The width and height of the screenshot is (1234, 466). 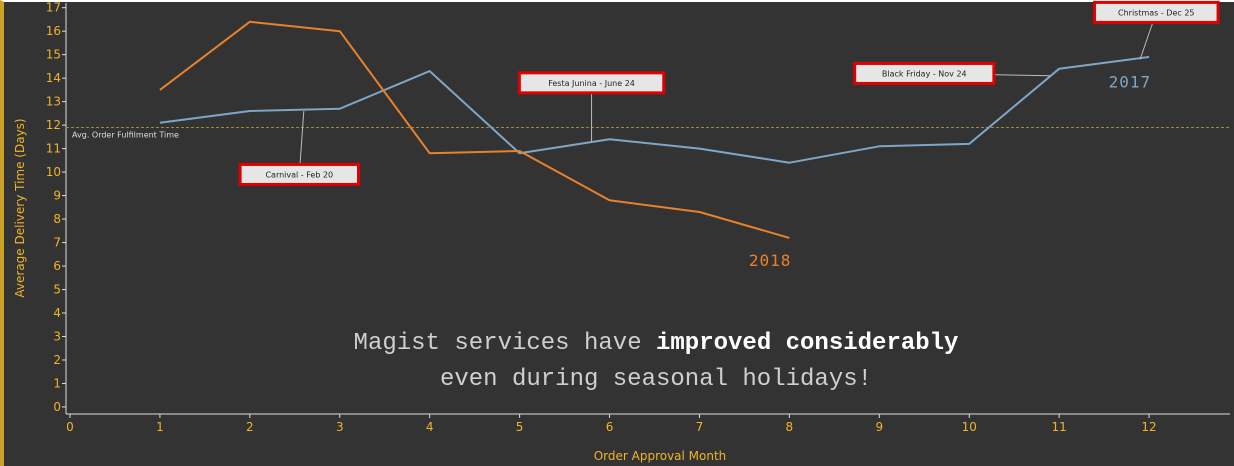 What do you see at coordinates (790, 427) in the screenshot?
I see `x-tick-label: 8` at bounding box center [790, 427].